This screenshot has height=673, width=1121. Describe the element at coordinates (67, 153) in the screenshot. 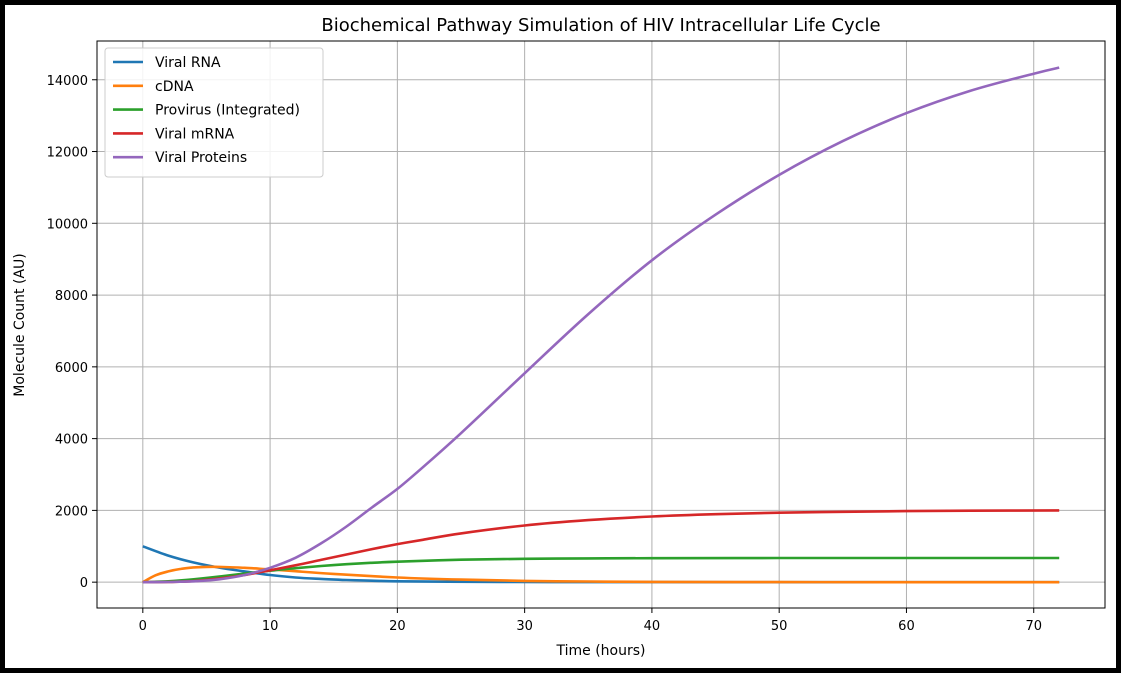

I see `y-tick-label: 12000` at that location.